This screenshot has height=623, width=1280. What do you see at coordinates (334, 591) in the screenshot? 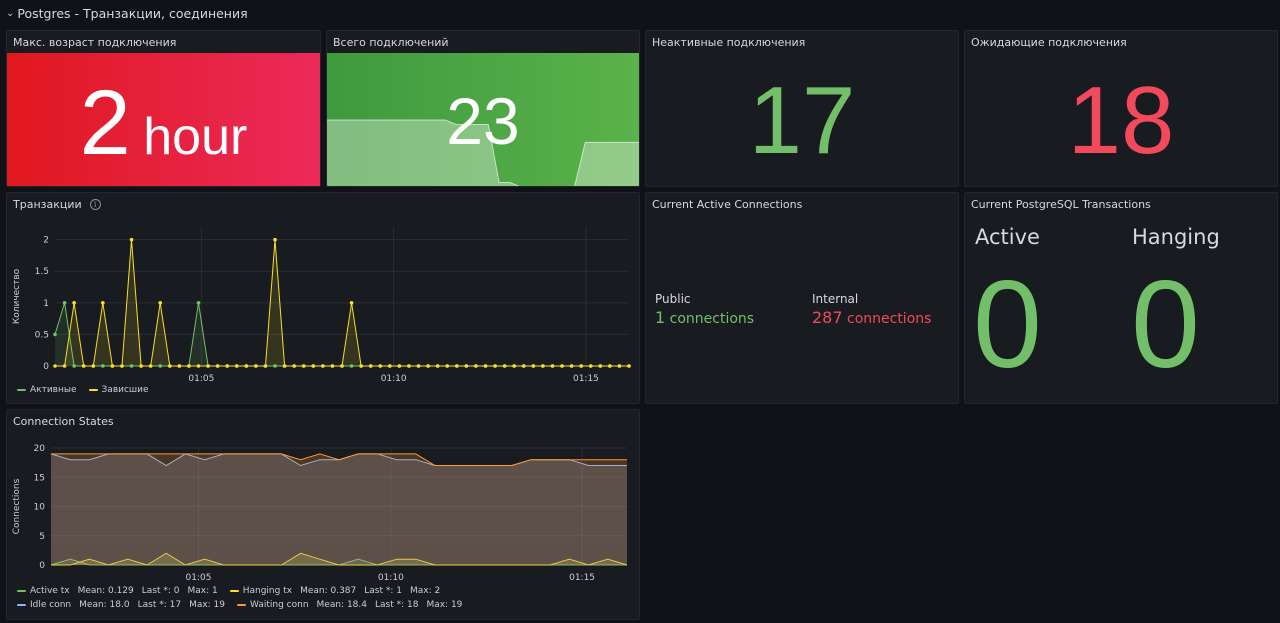
I see `legend-item: Hanging tx Mean: 0.387 Last *: 1 Max: 2` at bounding box center [334, 591].